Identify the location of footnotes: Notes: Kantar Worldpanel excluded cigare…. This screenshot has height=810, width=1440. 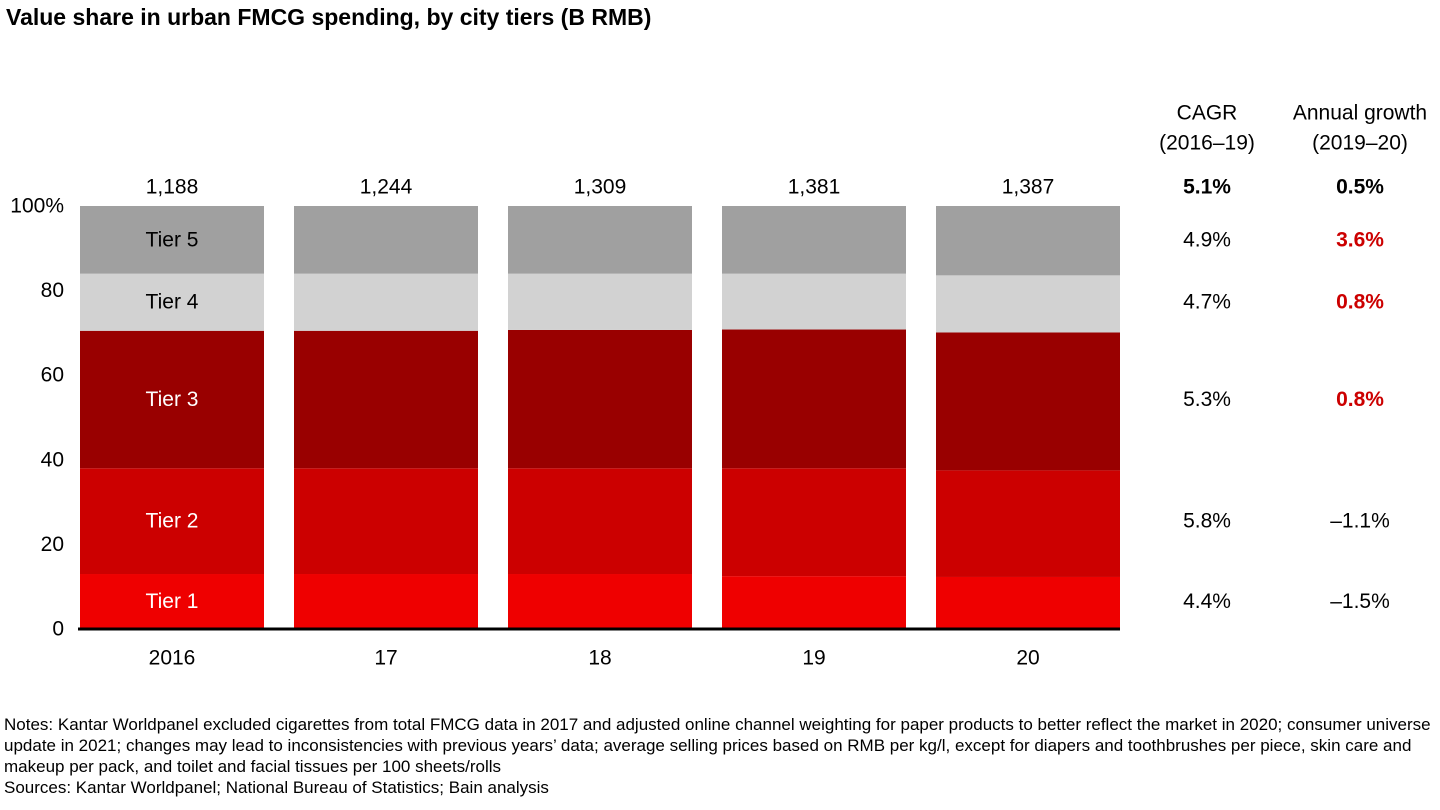
(722, 756).